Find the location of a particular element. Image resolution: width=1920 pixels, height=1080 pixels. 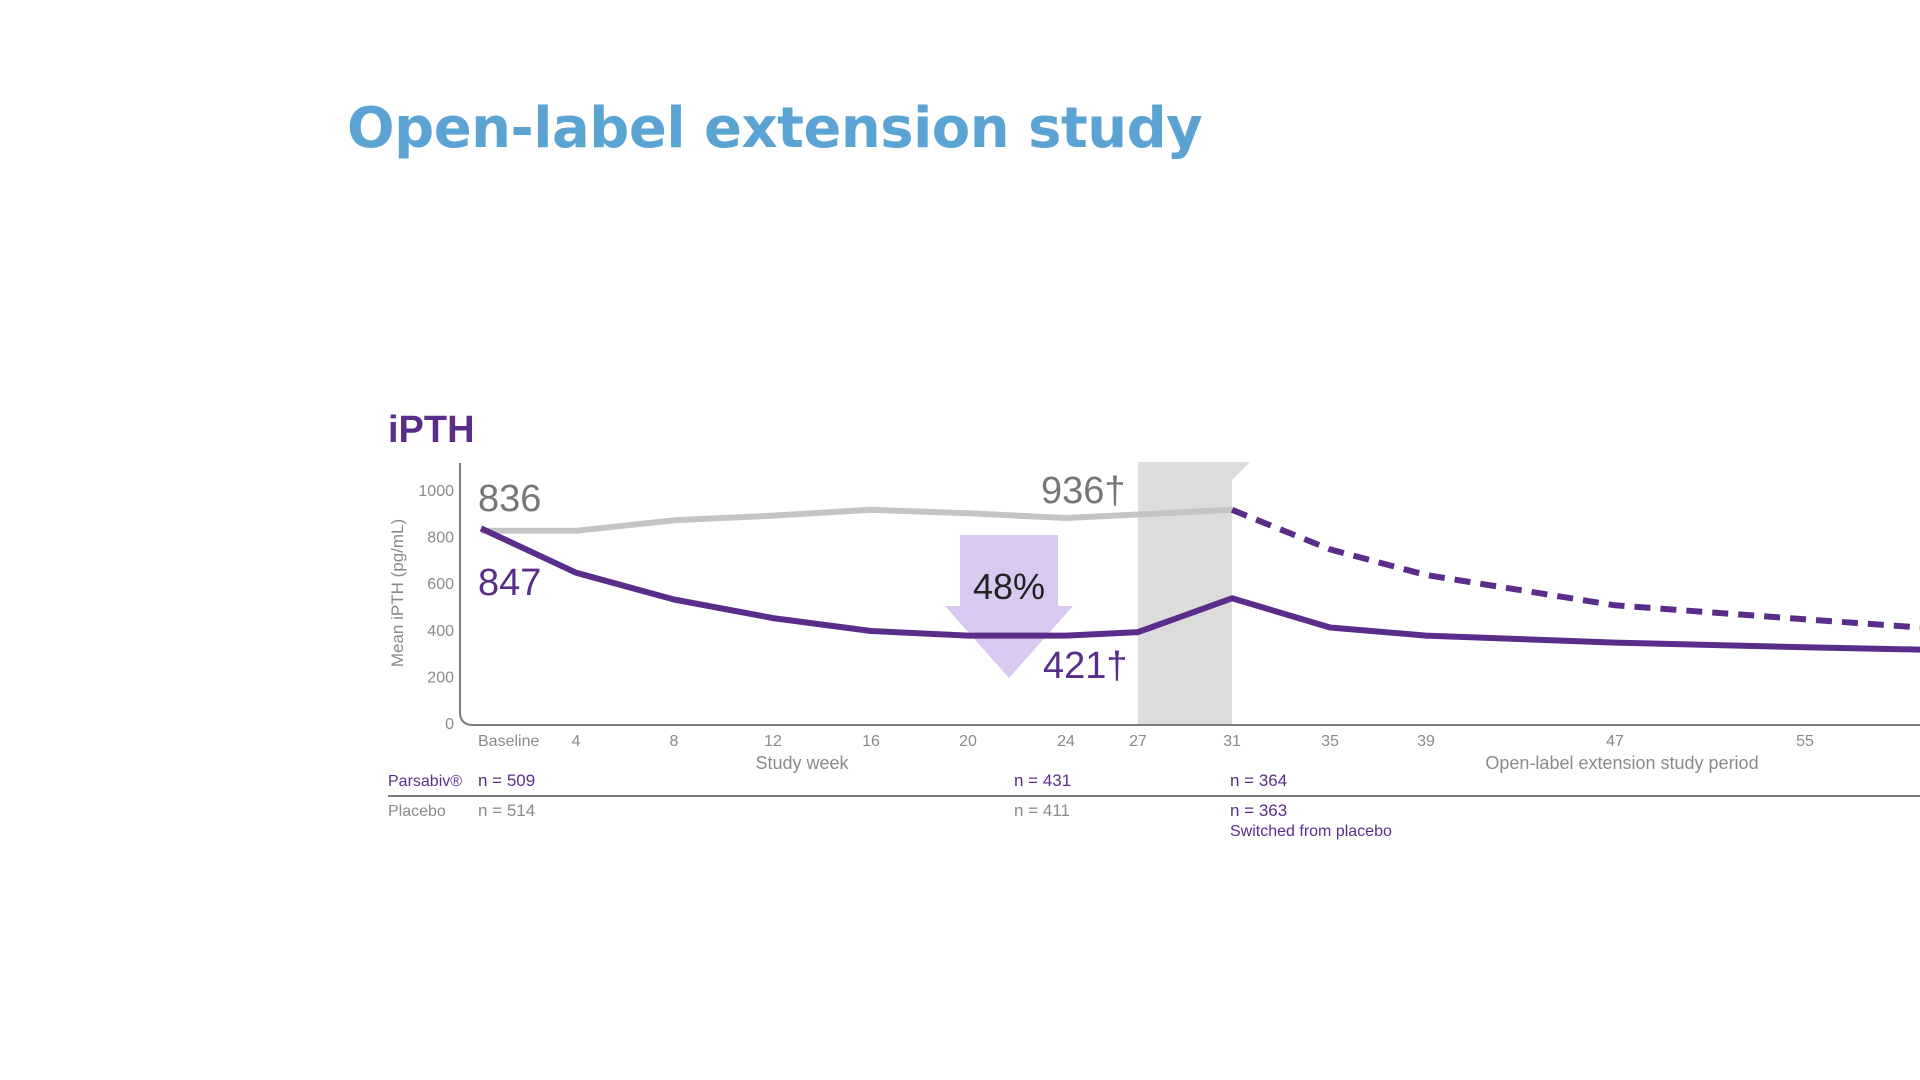

y-axis-label: Mean iPTH (pg/mL) is located at coordinates (397, 593).